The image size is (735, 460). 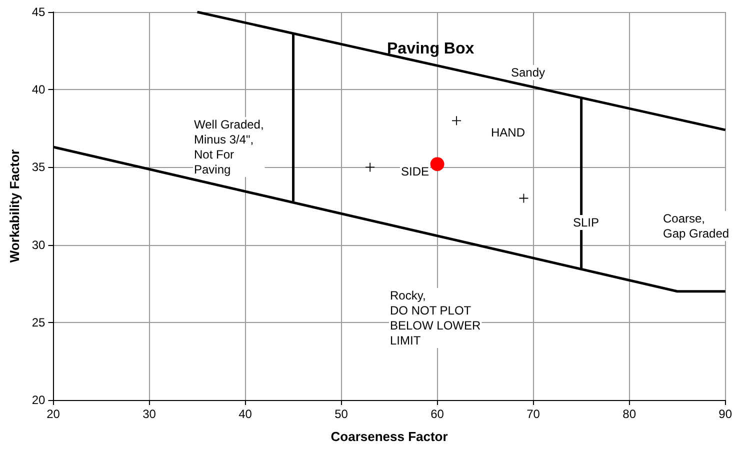 I want to click on annotation: SIDE, so click(x=415, y=171).